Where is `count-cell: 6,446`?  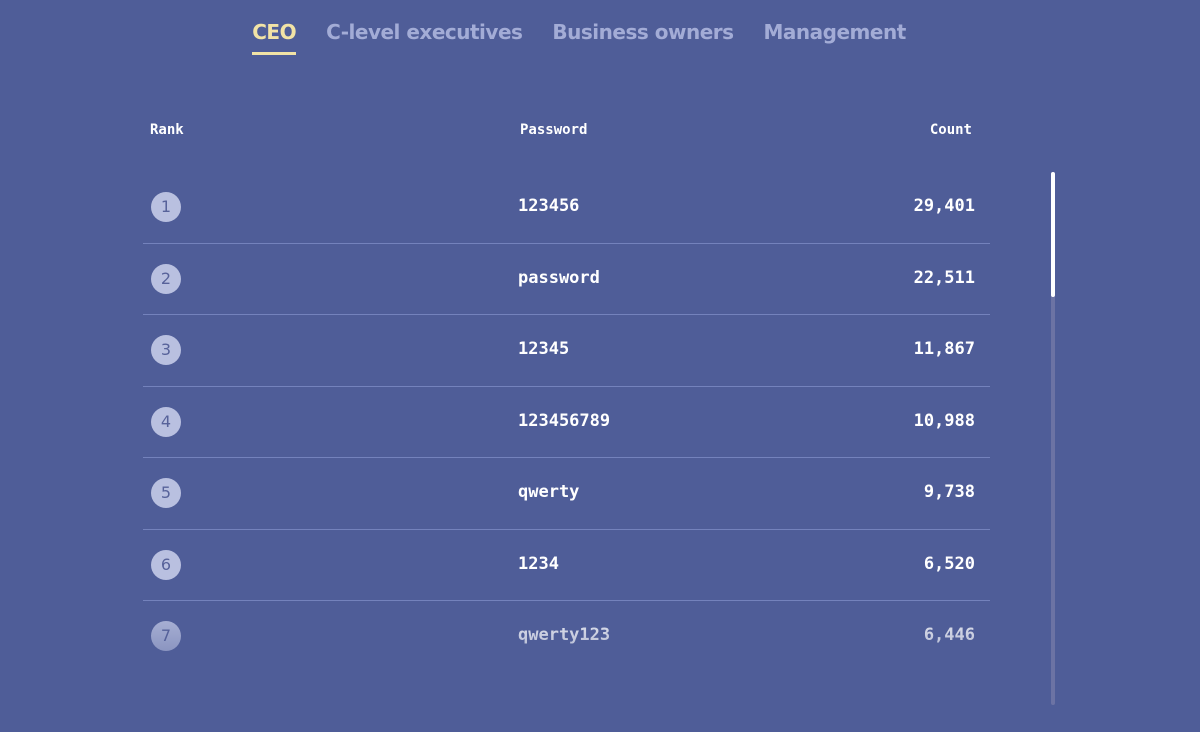
count-cell: 6,446 is located at coordinates (949, 635).